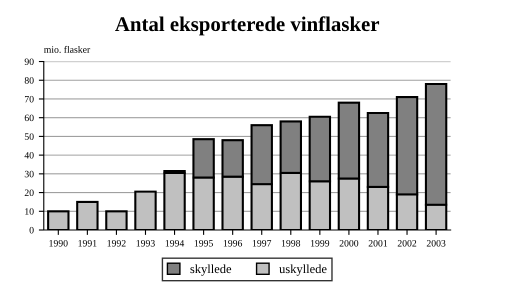 This screenshot has height=293, width=515. I want to click on y-tick-label: 10, so click(29, 211).